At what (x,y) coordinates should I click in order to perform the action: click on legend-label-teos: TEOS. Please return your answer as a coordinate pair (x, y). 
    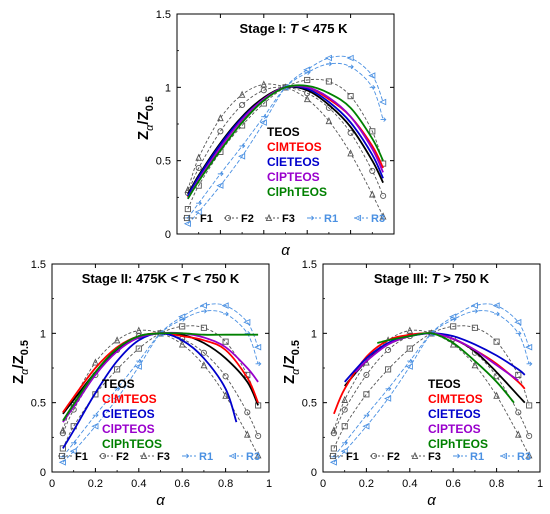
    Looking at the image, I should click on (118, 384).